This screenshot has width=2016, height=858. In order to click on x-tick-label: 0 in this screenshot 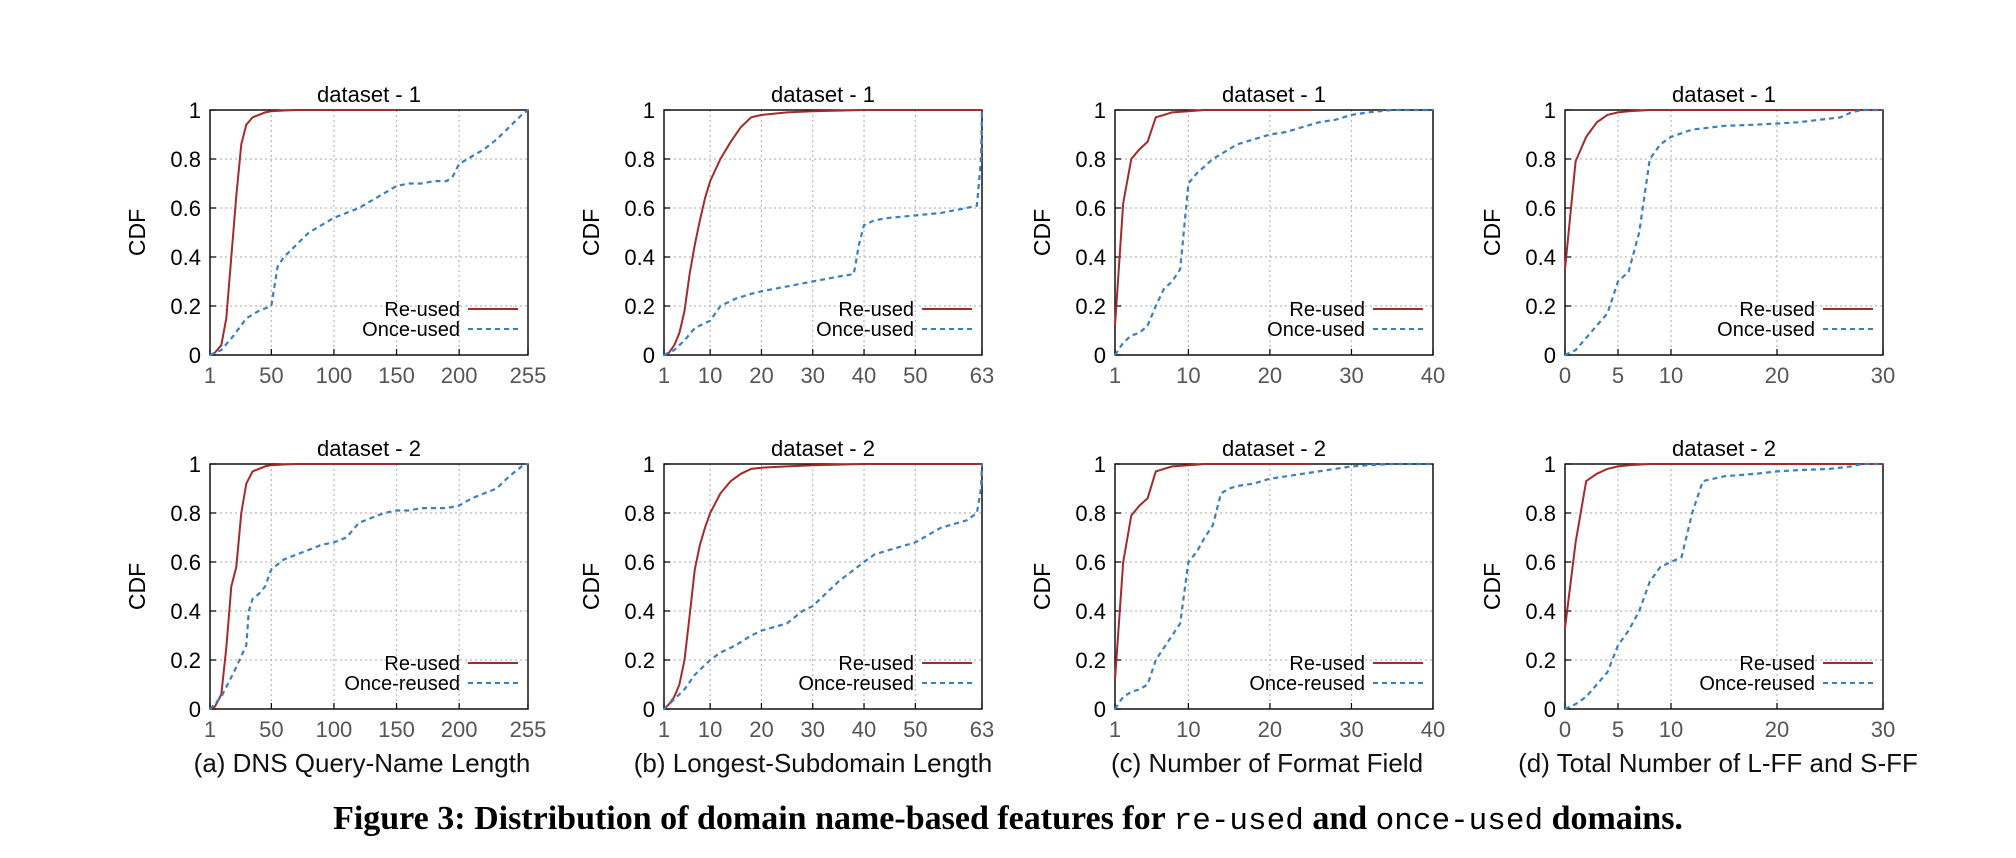, I will do `click(1565, 375)`.